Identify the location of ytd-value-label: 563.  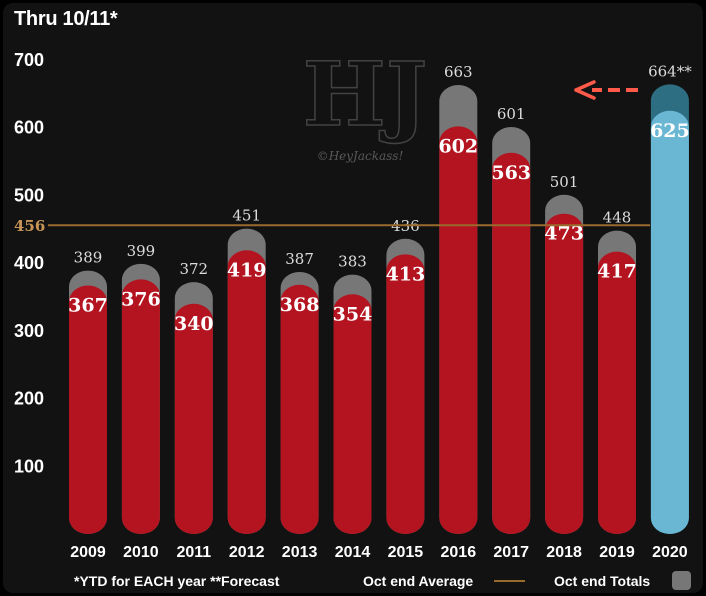
(511, 173).